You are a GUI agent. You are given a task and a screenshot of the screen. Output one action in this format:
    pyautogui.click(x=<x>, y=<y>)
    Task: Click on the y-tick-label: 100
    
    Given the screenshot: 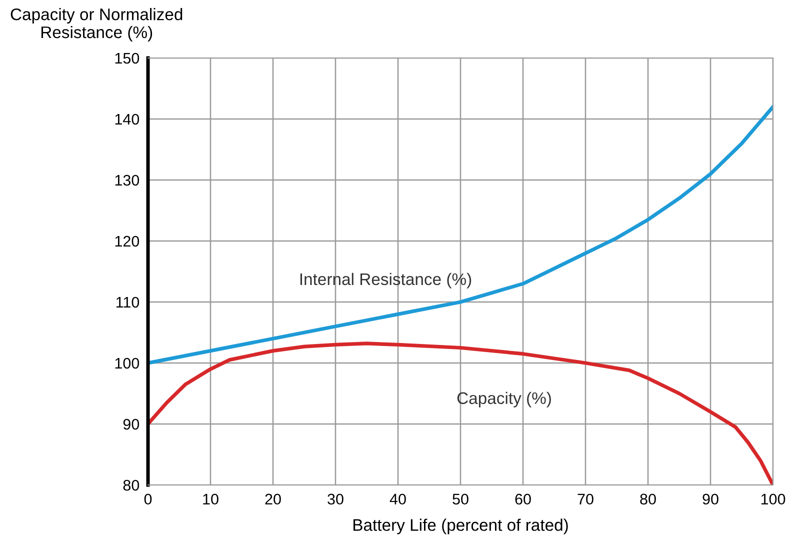 What is the action you would take?
    pyautogui.click(x=127, y=363)
    